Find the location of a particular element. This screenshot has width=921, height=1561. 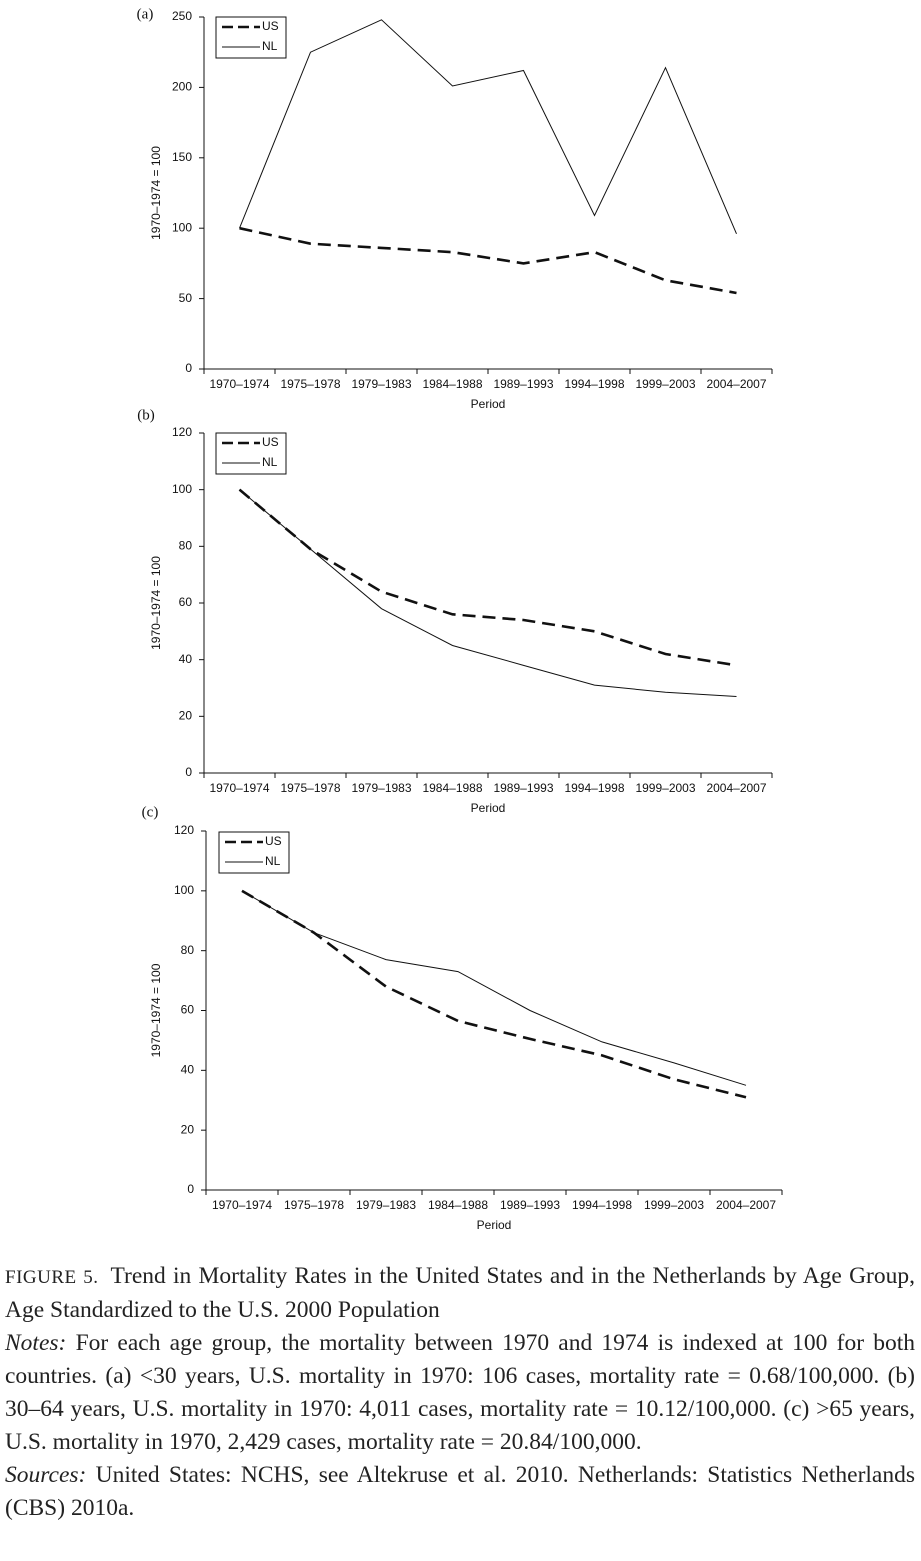

y-tick-label: 50 is located at coordinates (186, 298).